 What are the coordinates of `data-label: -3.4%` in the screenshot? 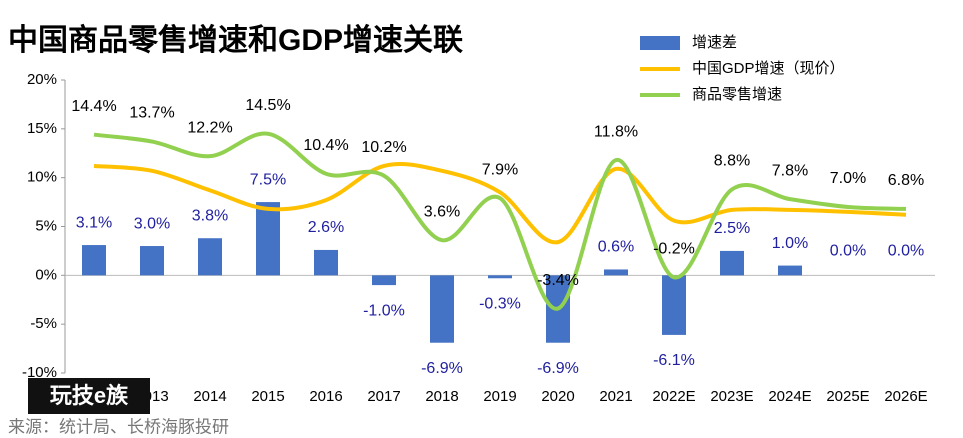 It's located at (558, 280).